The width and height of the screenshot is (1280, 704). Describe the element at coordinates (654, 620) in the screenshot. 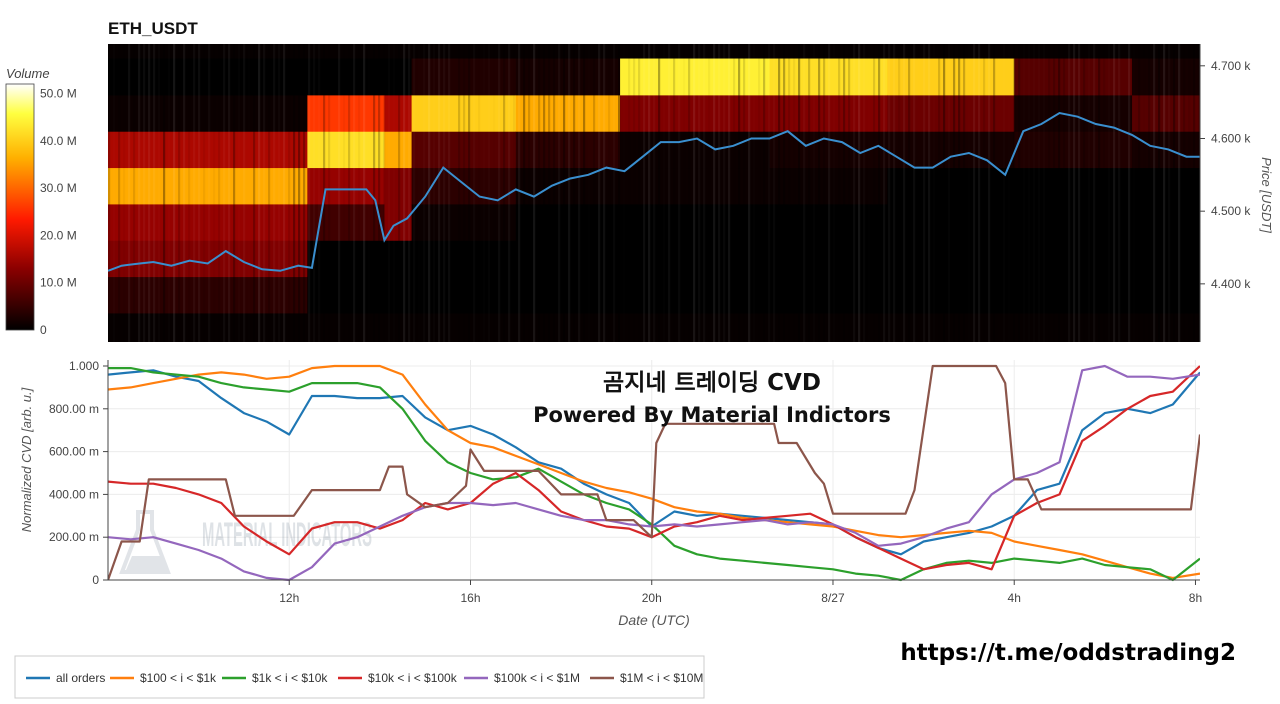

I see `cvd-x-axis-label: Date (UTC)` at that location.